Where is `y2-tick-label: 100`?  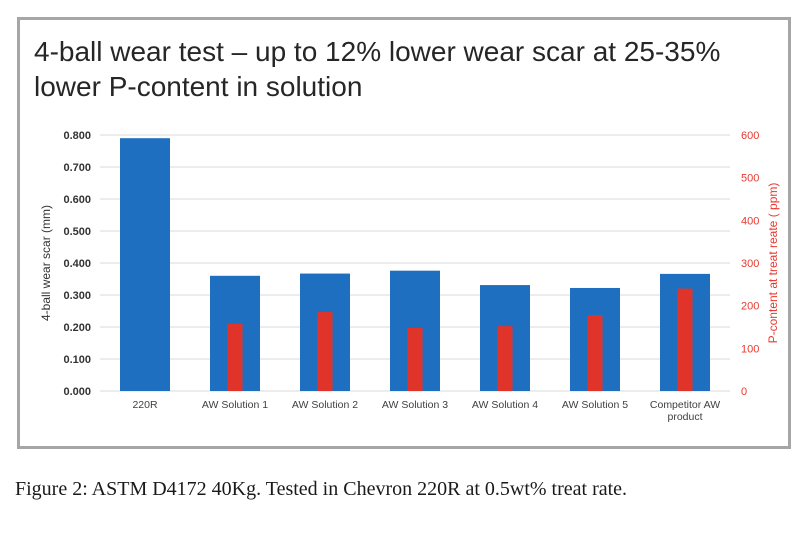 y2-tick-label: 100 is located at coordinates (750, 349).